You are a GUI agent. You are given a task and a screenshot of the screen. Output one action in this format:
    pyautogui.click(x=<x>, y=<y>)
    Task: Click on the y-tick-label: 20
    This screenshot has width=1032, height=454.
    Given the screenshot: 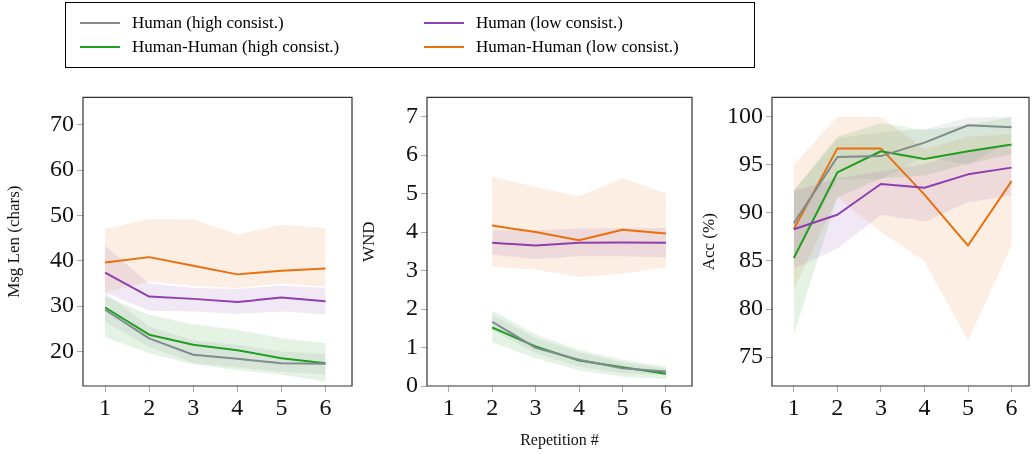 What is the action you would take?
    pyautogui.click(x=62, y=349)
    